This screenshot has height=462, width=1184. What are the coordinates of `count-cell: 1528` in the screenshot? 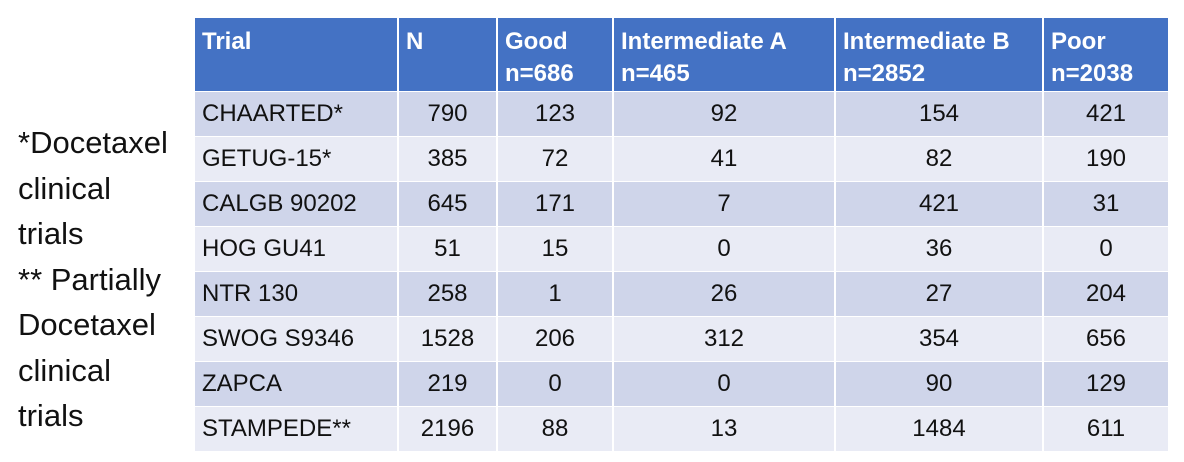 It's located at (448, 338).